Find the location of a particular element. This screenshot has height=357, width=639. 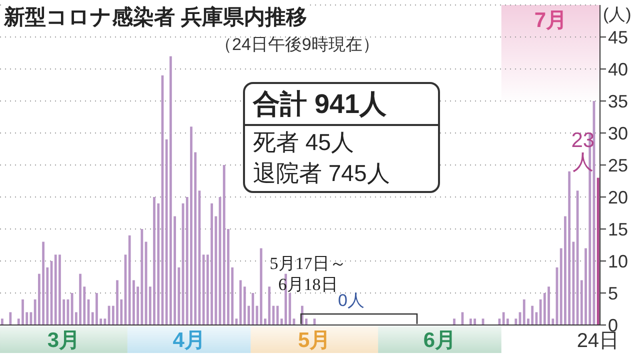

annotation: 7月 is located at coordinates (551, 20).